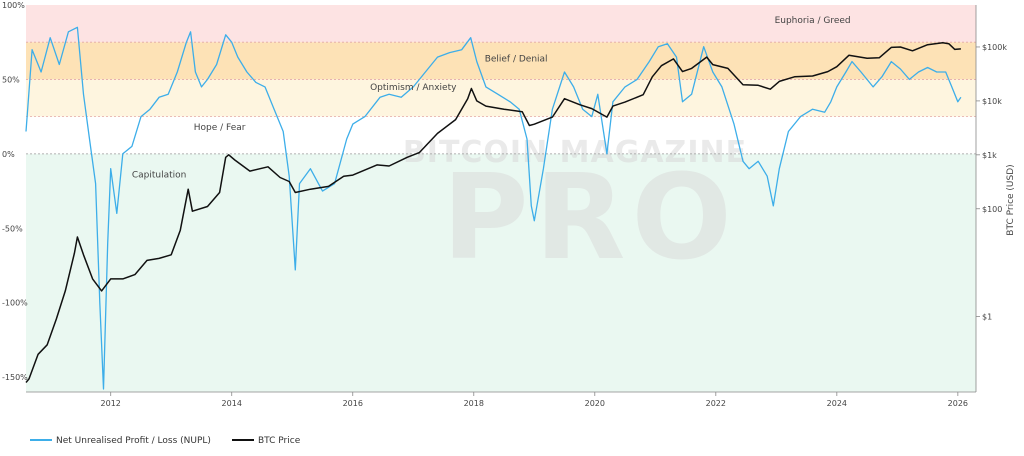 This screenshot has height=456, width=1024. What do you see at coordinates (575, 152) in the screenshot?
I see `watermark-line1: BITCOIN MAGAZINE` at bounding box center [575, 152].